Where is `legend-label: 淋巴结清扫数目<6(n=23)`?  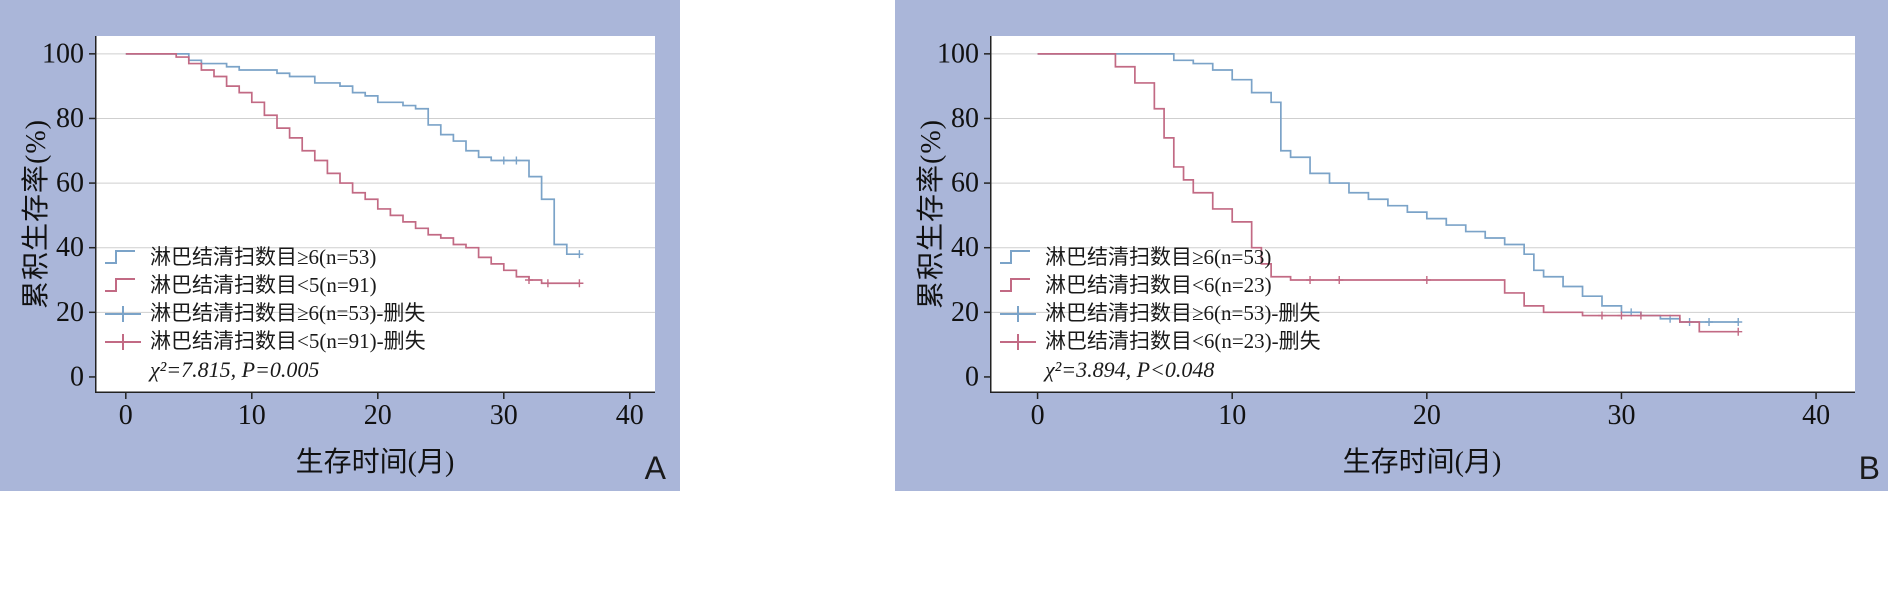 legend-label: 淋巴结清扫数目<6(n=23) is located at coordinates (1158, 285).